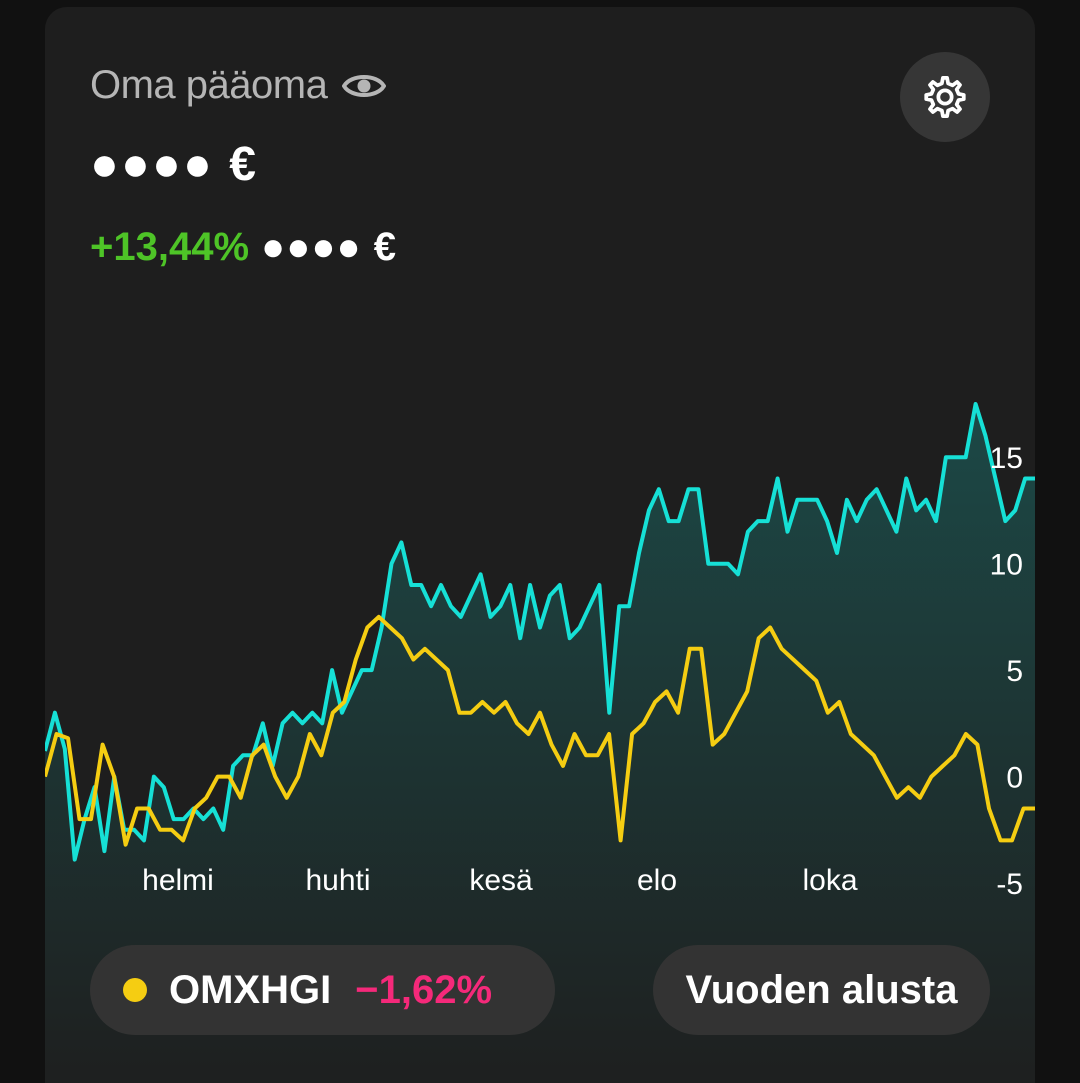 This screenshot has height=1083, width=1080. What do you see at coordinates (501, 880) in the screenshot?
I see `x-tick-label: kesä` at bounding box center [501, 880].